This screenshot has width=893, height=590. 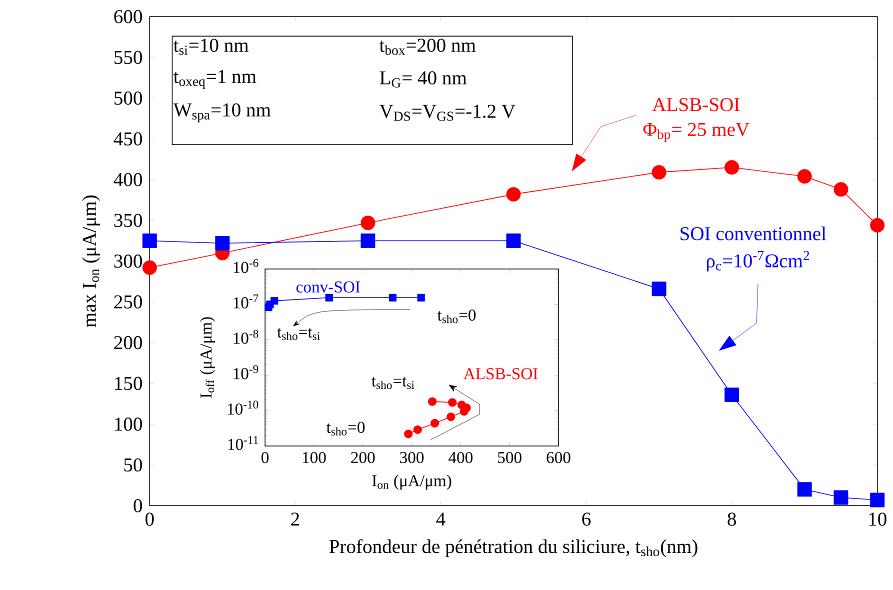 I want to click on x-tick-label: 10, so click(x=877, y=519).